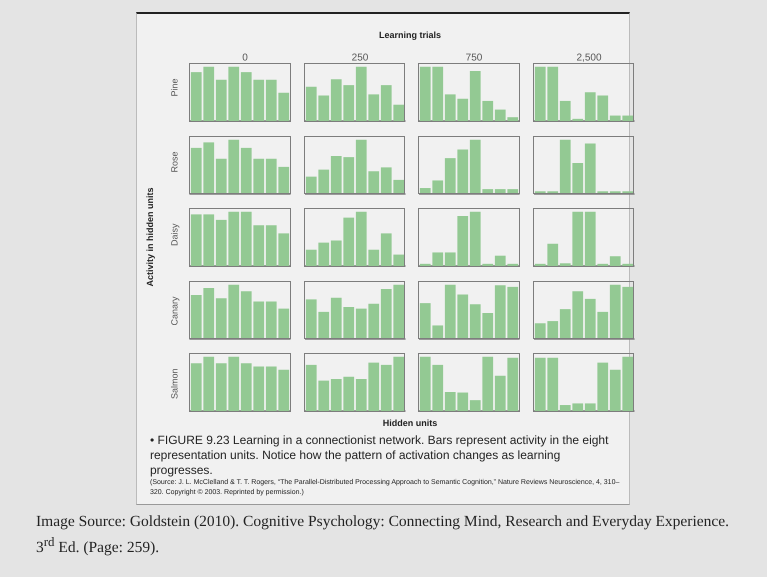 The height and width of the screenshot is (577, 767). What do you see at coordinates (175, 234) in the screenshot?
I see `y-axis-title: Daisy` at bounding box center [175, 234].